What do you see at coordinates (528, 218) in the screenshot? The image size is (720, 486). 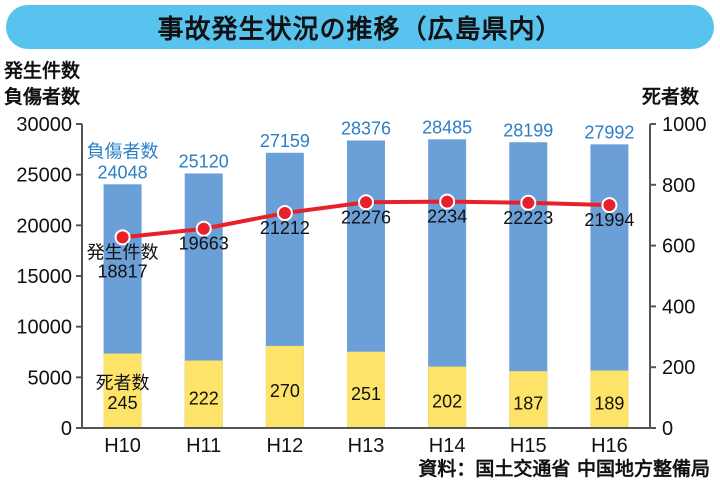 I see `accidents-value-label: 22223` at bounding box center [528, 218].